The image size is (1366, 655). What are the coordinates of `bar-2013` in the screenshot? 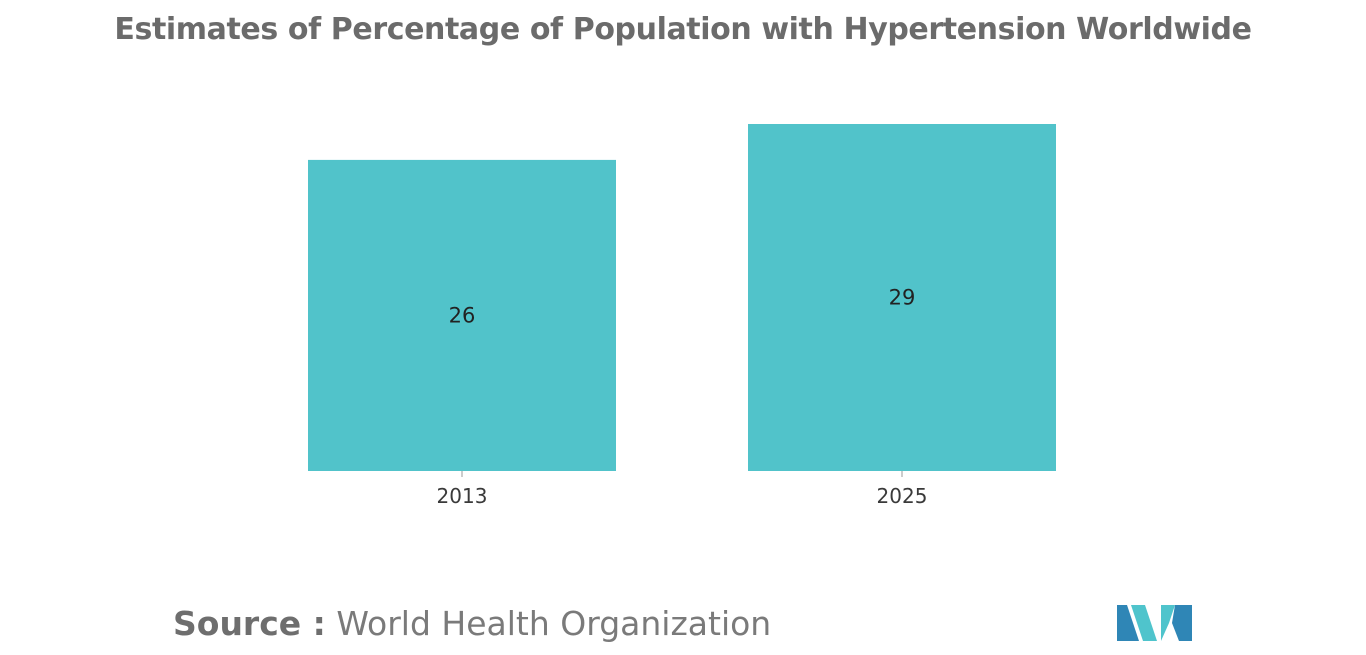 It's located at (462, 315).